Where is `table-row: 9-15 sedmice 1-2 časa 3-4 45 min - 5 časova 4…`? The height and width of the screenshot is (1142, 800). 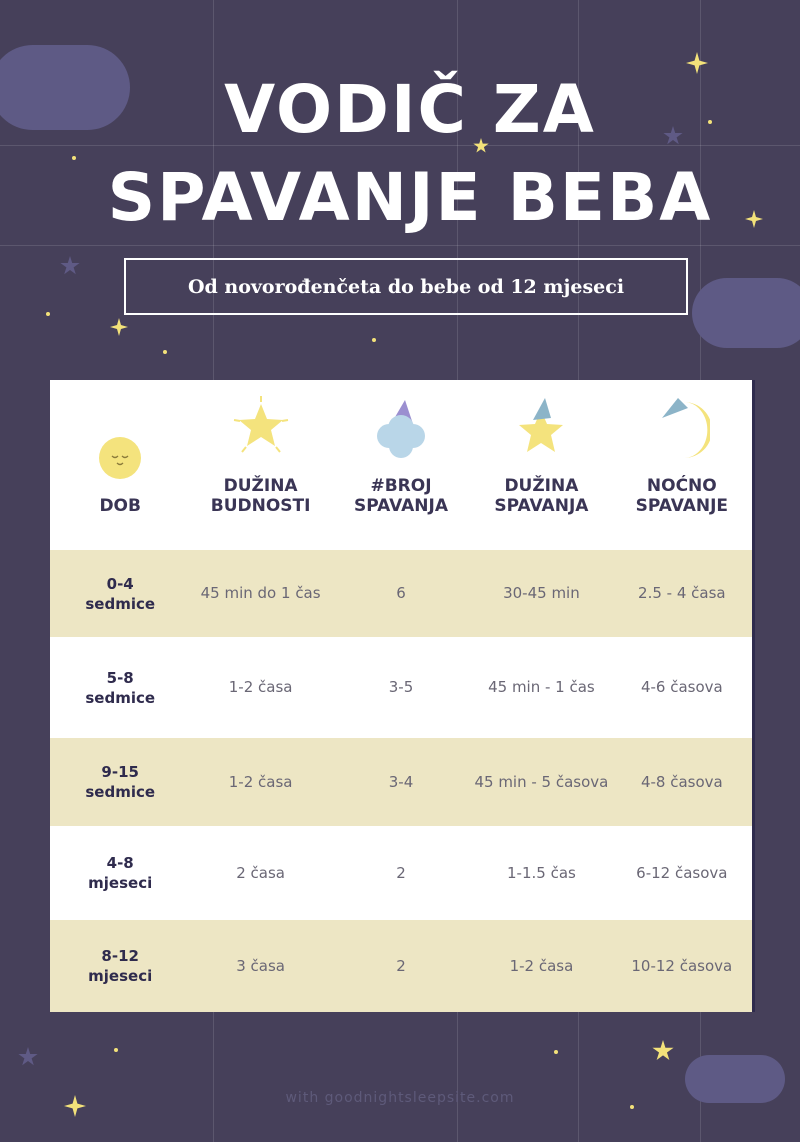
table-row: 9-15 sedmice 1-2 časa 3-4 45 min - 5 časova 4… is located at coordinates (401, 782).